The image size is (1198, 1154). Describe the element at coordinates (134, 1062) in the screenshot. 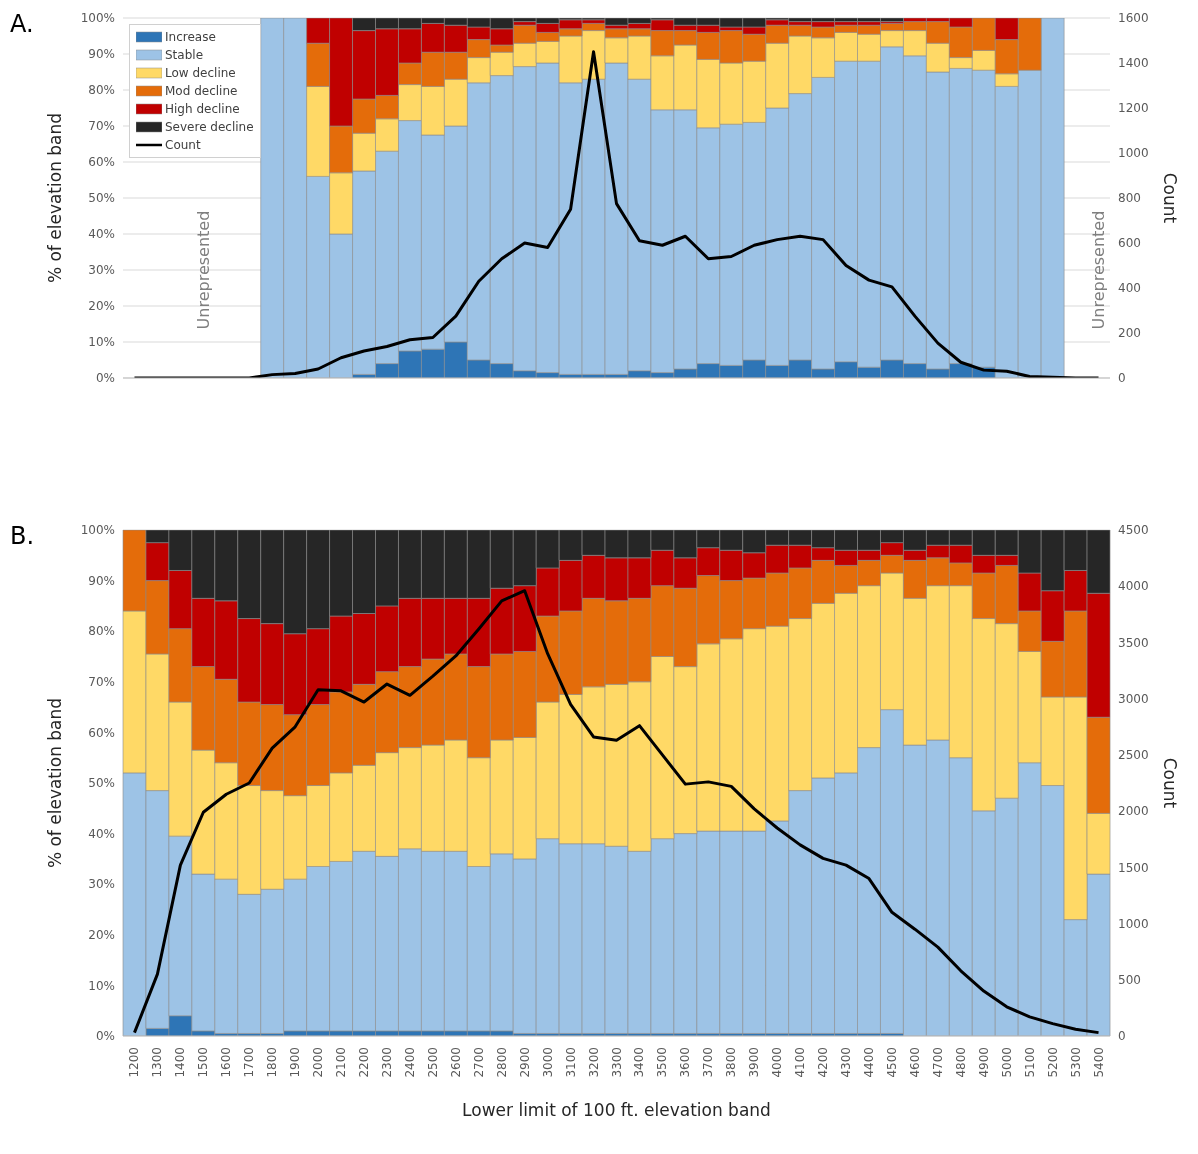

I see `x-tick-label: 1200` at that location.